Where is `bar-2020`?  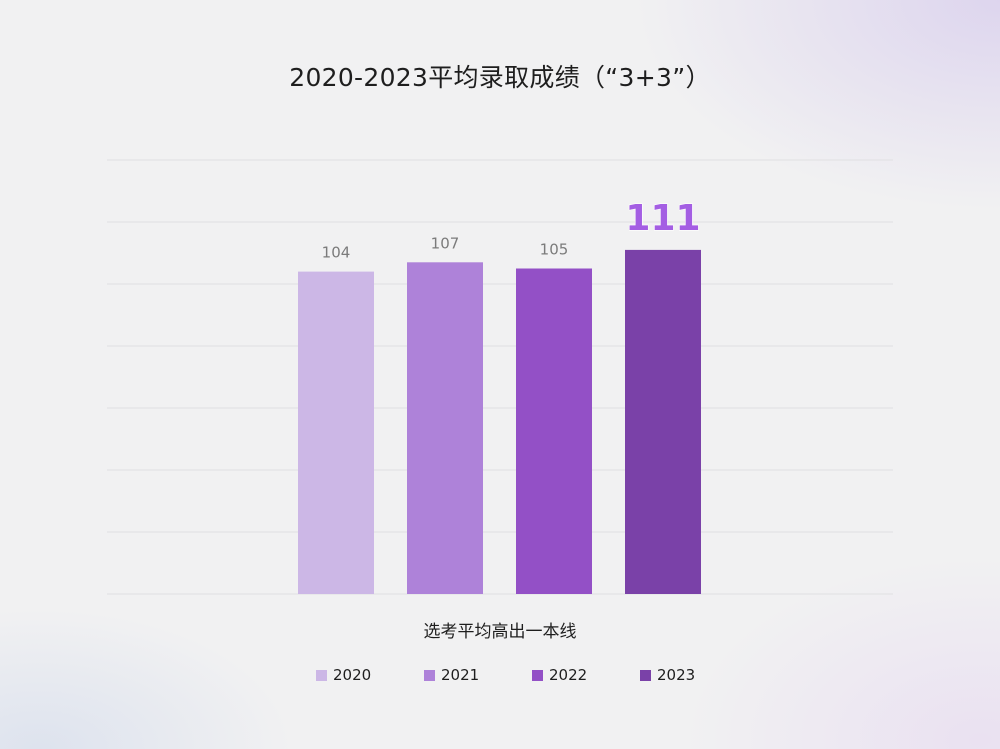 bar-2020 is located at coordinates (336, 432).